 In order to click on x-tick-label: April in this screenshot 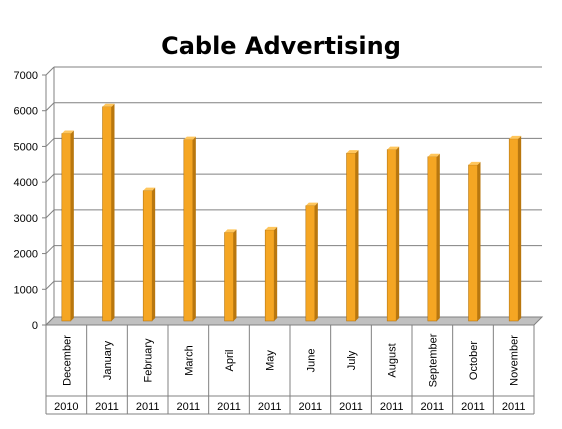, I will do `click(230, 360)`.